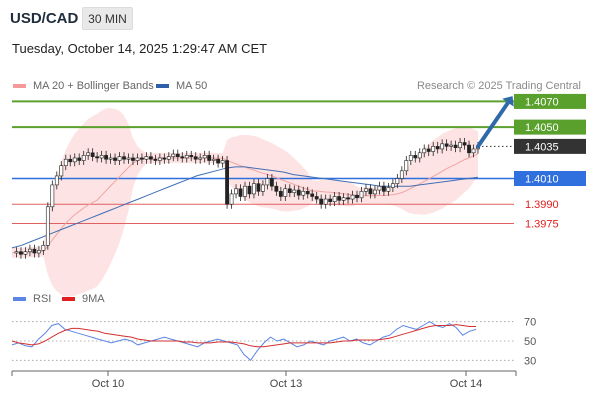 This screenshot has height=400, width=590. I want to click on legend-ma20-bb: MA 20 + Bollinger Bands, so click(83, 86).